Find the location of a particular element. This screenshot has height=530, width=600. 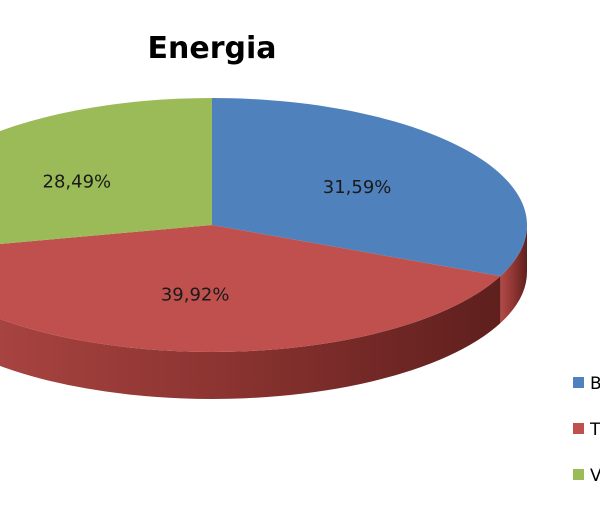

legend-label-T: T is located at coordinates (594, 430).